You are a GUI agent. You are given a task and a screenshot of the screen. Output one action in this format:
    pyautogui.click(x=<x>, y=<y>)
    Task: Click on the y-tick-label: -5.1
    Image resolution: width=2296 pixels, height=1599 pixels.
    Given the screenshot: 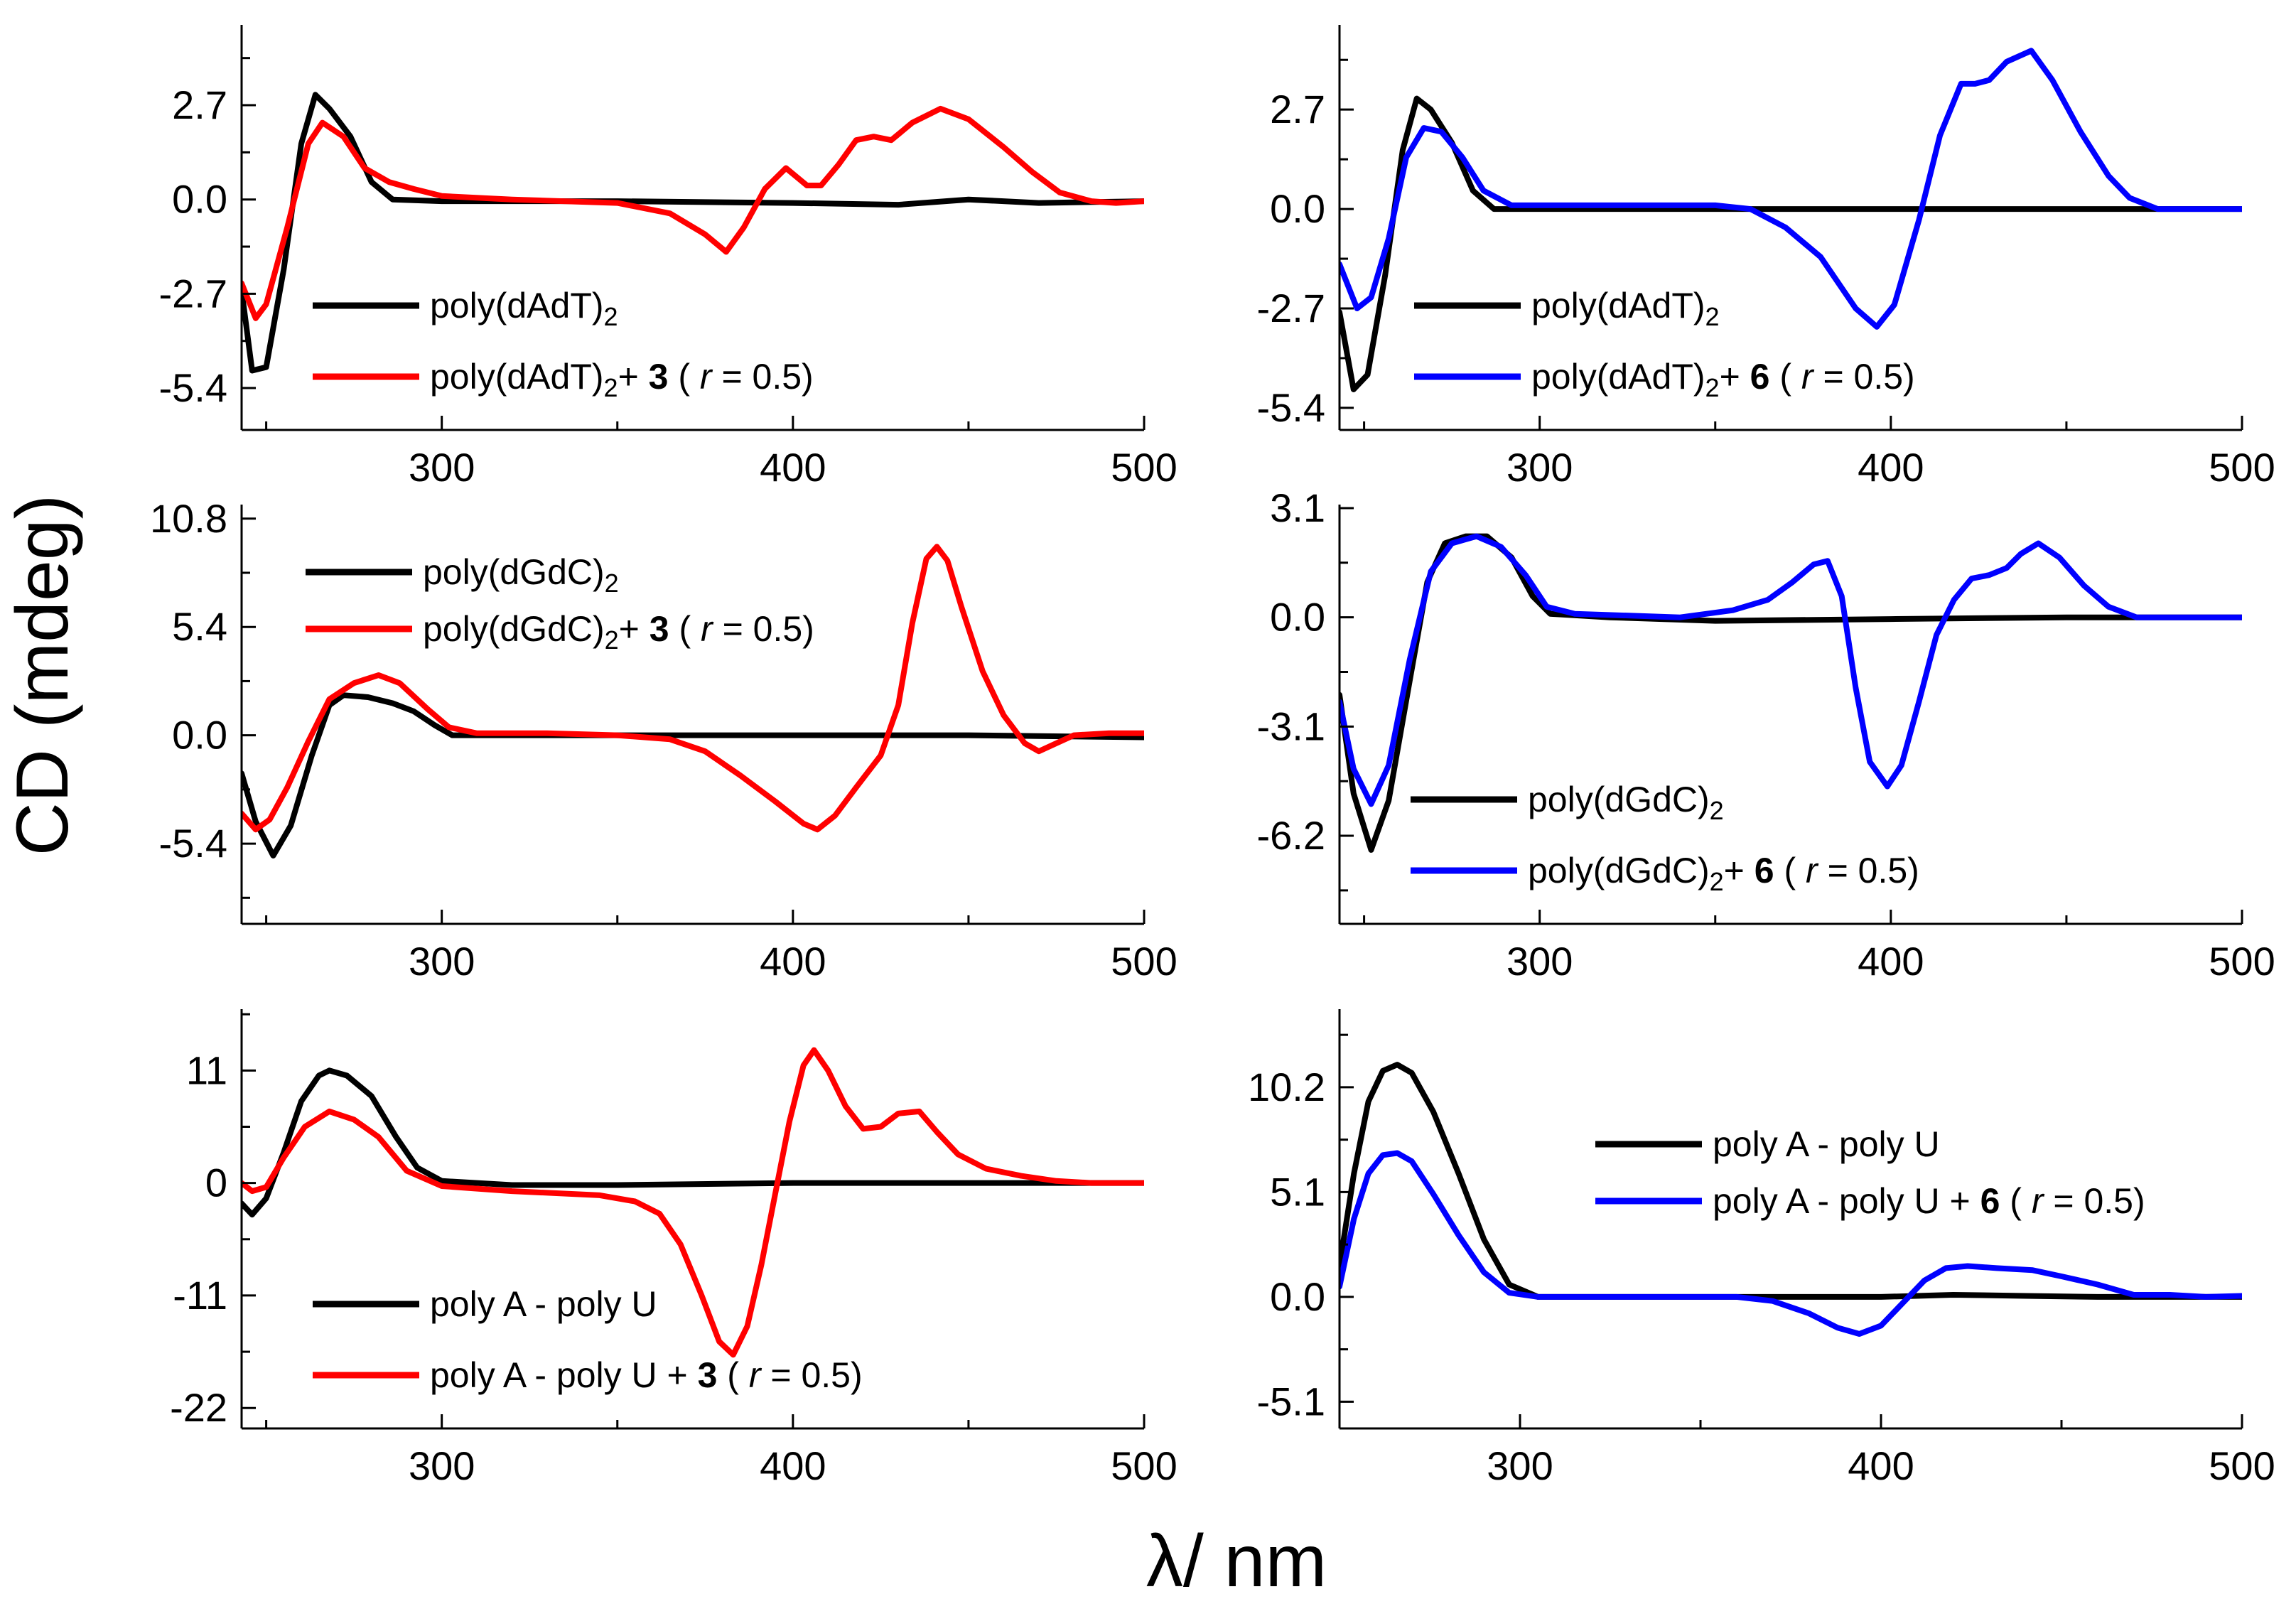 What is the action you would take?
    pyautogui.click(x=1291, y=1401)
    